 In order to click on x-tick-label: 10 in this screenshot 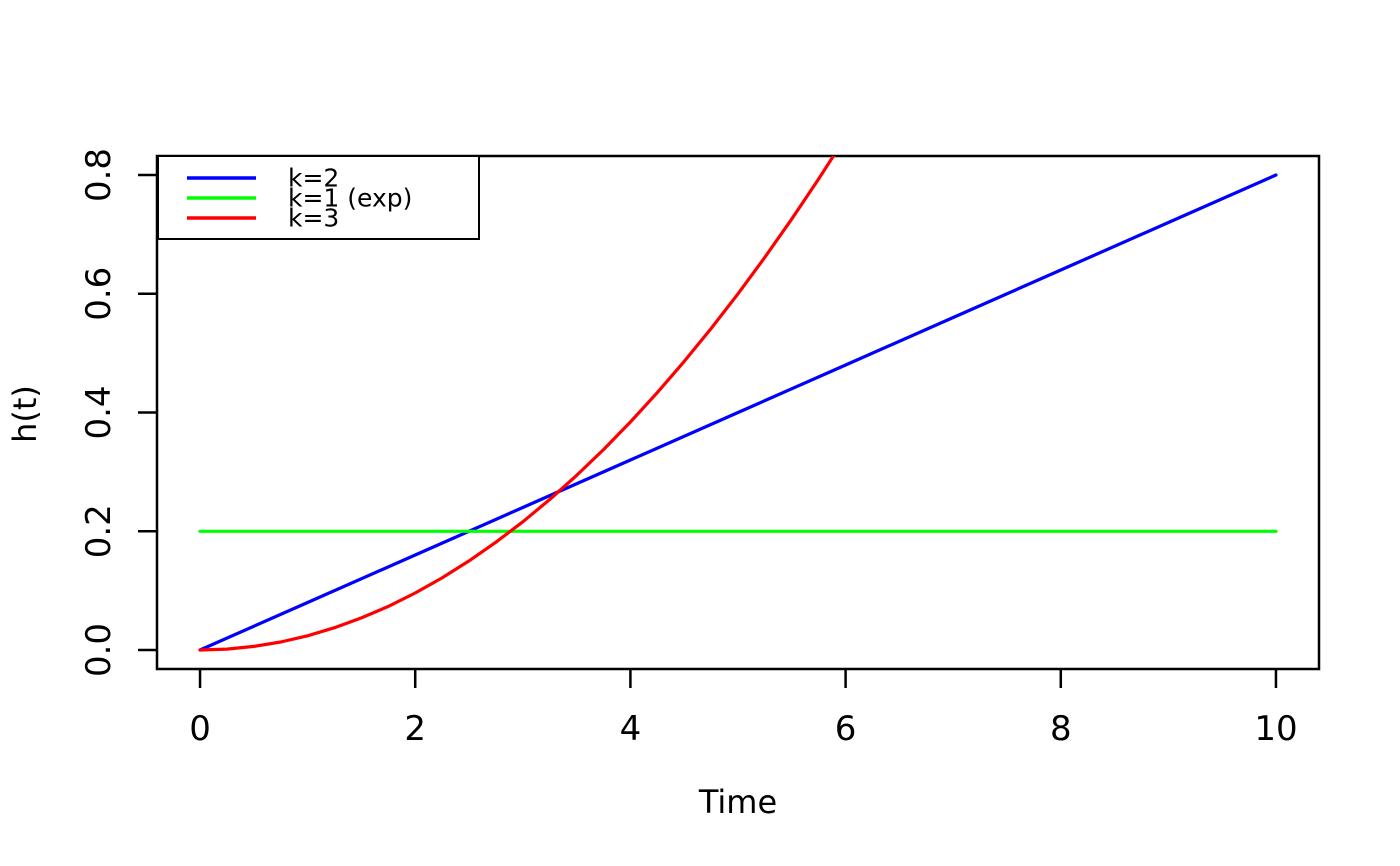, I will do `click(1275, 729)`.